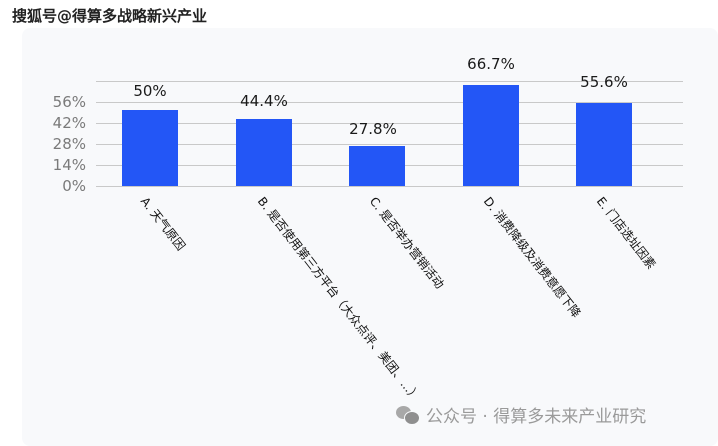 The width and height of the screenshot is (718, 446). Describe the element at coordinates (389, 81) in the screenshot. I see `gridline-top` at that location.